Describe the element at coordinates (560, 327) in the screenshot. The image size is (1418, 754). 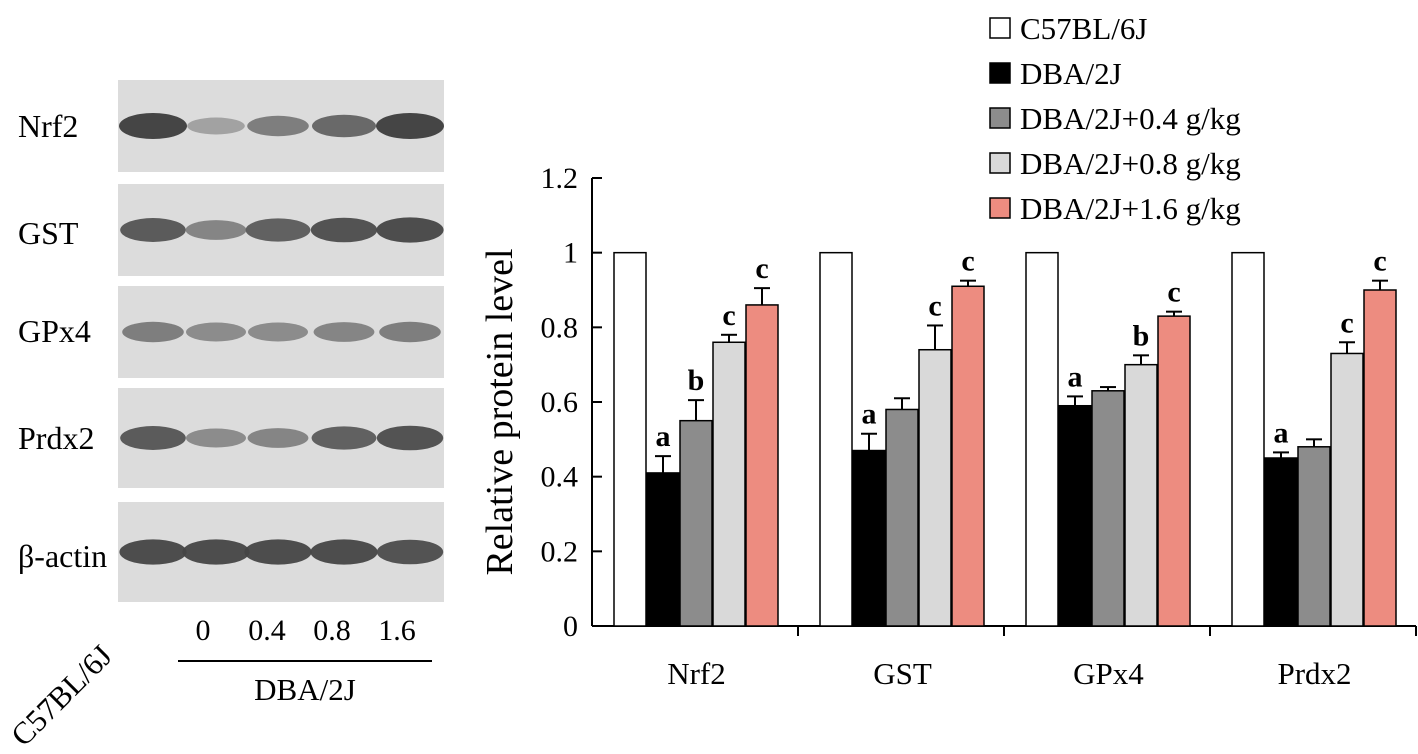
I see `y-tick-label: 0.8` at that location.